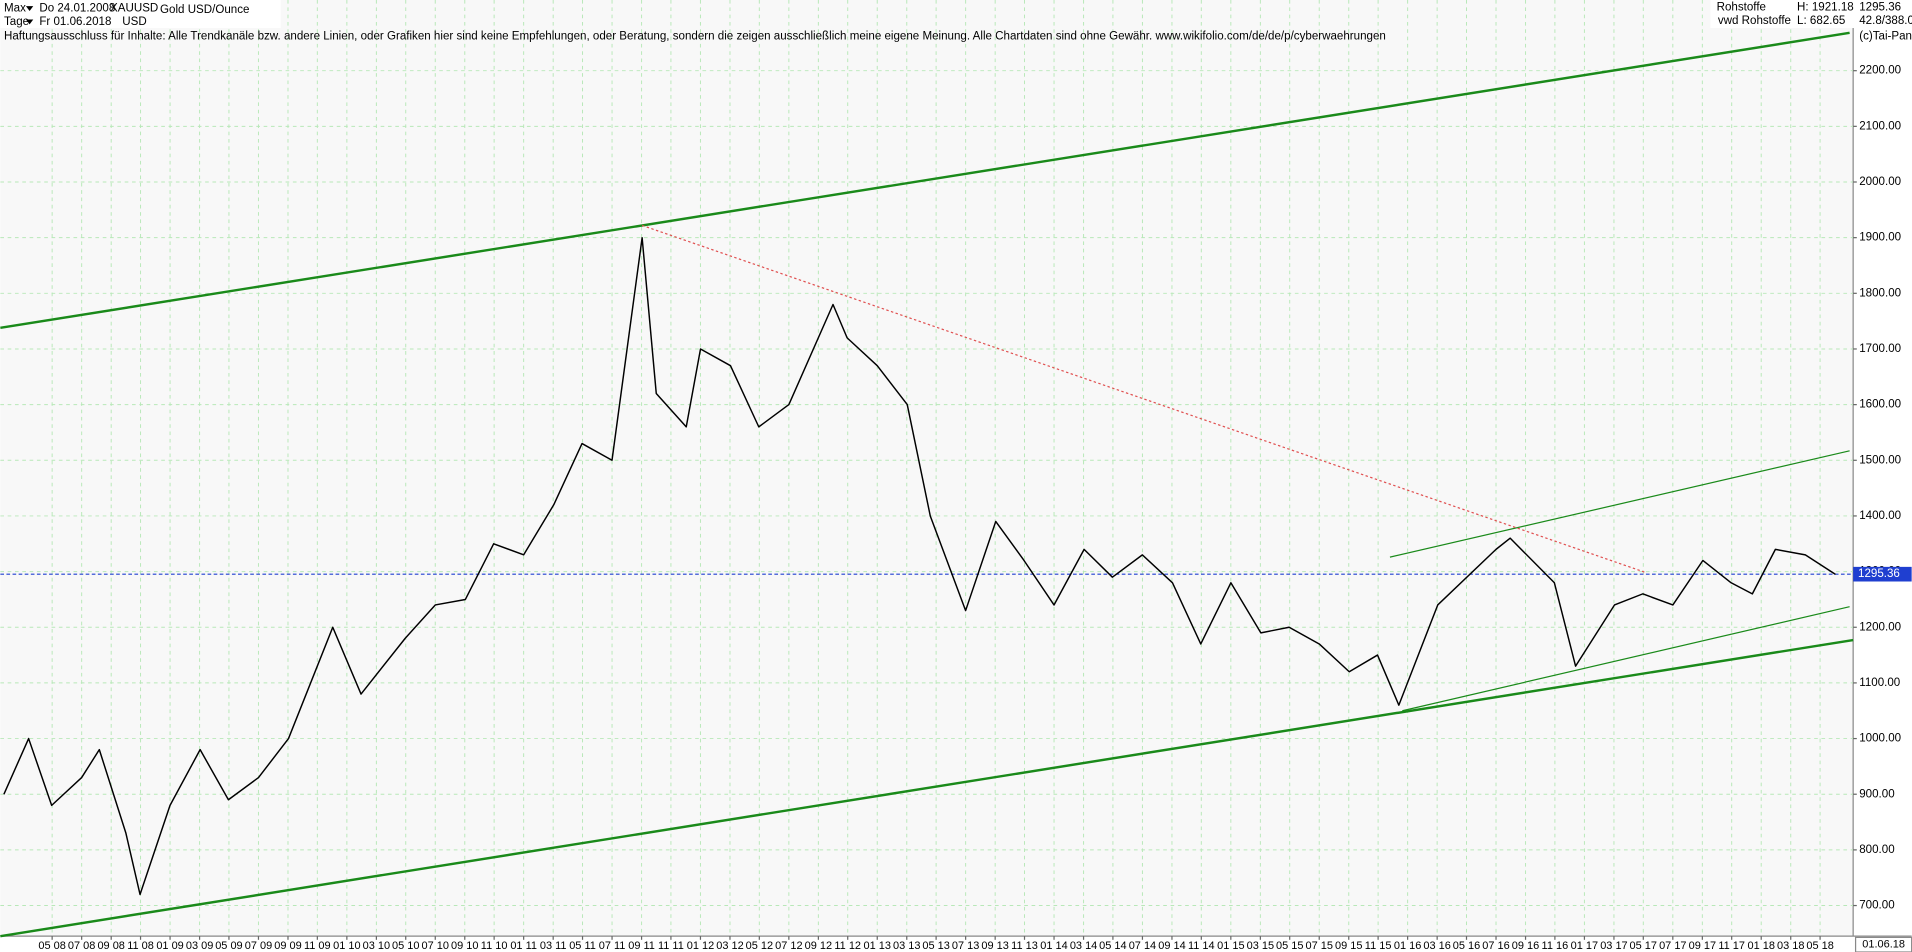 This screenshot has width=1912, height=952. Describe the element at coordinates (1880, 460) in the screenshot. I see `y-tick-label: 1500.00` at that location.